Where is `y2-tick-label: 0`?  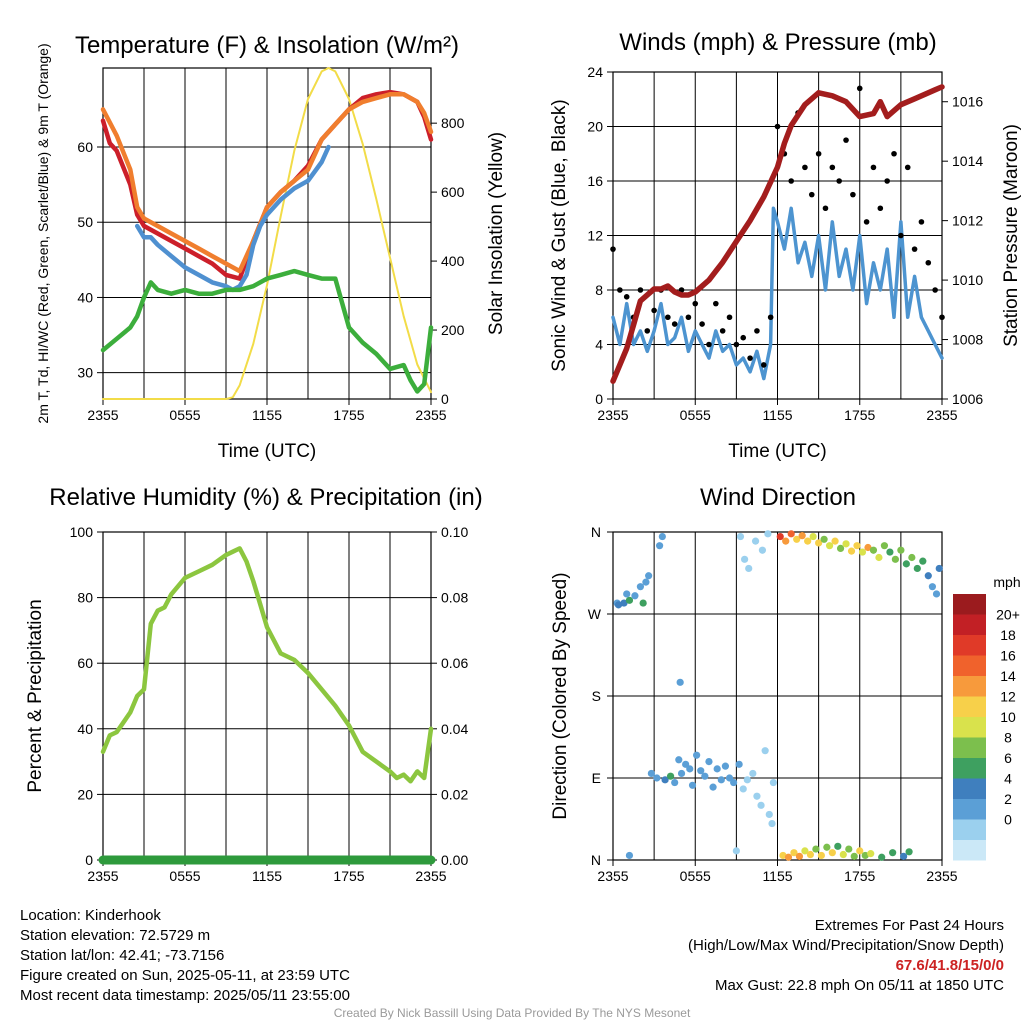 y2-tick-label: 0 is located at coordinates (445, 399).